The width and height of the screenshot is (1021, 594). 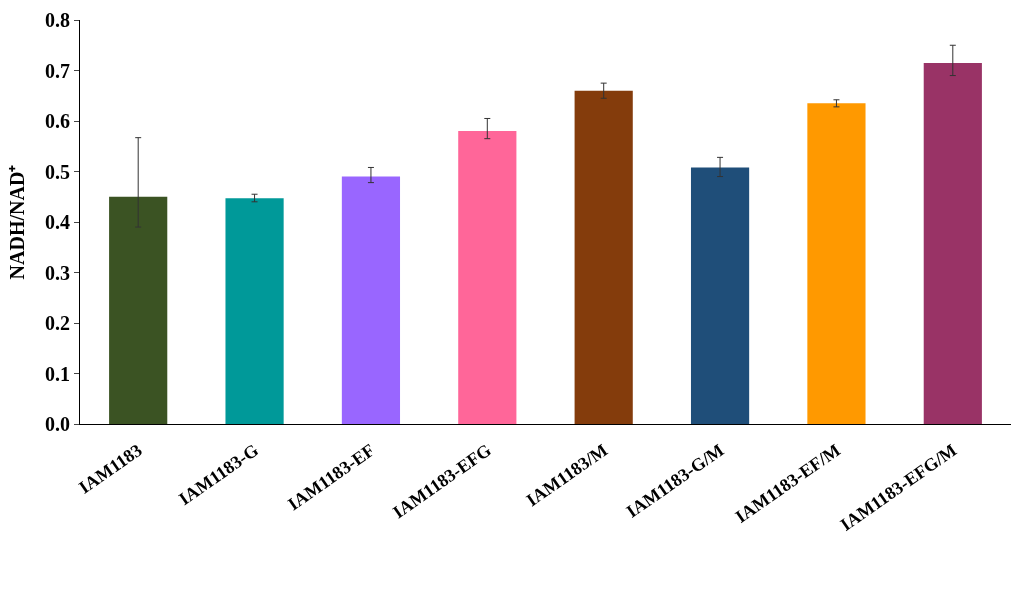 I want to click on y-tick-label: 0.0, so click(x=57, y=424).